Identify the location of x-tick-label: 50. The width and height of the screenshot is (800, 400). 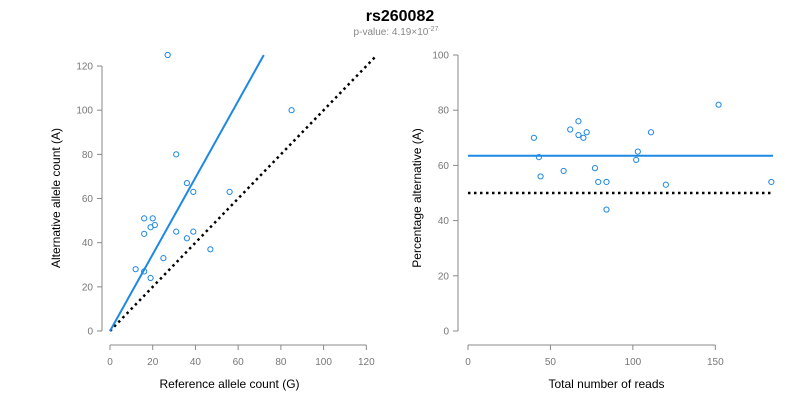
(551, 362).